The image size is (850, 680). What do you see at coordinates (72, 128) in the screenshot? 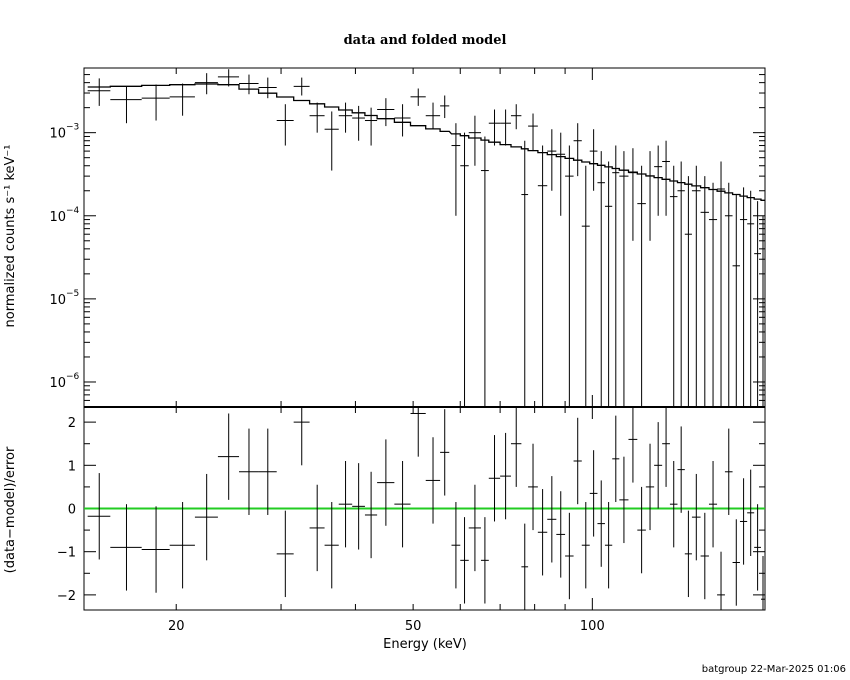
I see `y-tick-exponent: −3` at bounding box center [72, 128].